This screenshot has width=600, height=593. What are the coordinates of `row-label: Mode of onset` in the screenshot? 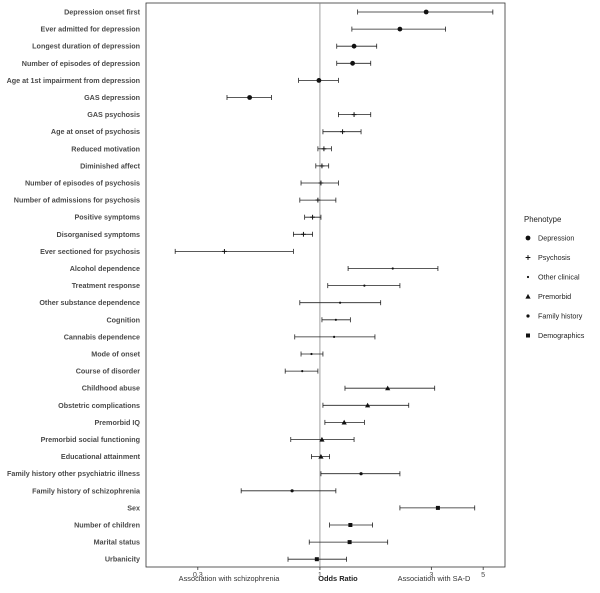 It's located at (115, 354).